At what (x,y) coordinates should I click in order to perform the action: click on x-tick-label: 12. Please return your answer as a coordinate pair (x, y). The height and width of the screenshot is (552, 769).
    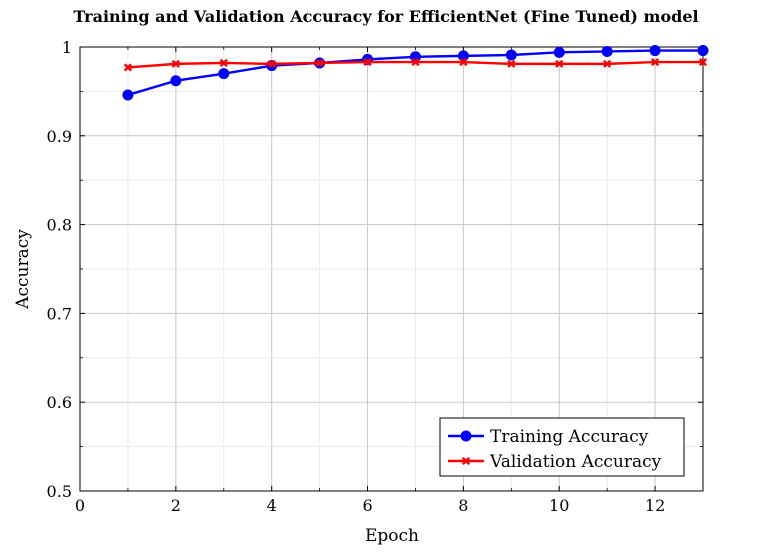
    Looking at the image, I should click on (655, 505).